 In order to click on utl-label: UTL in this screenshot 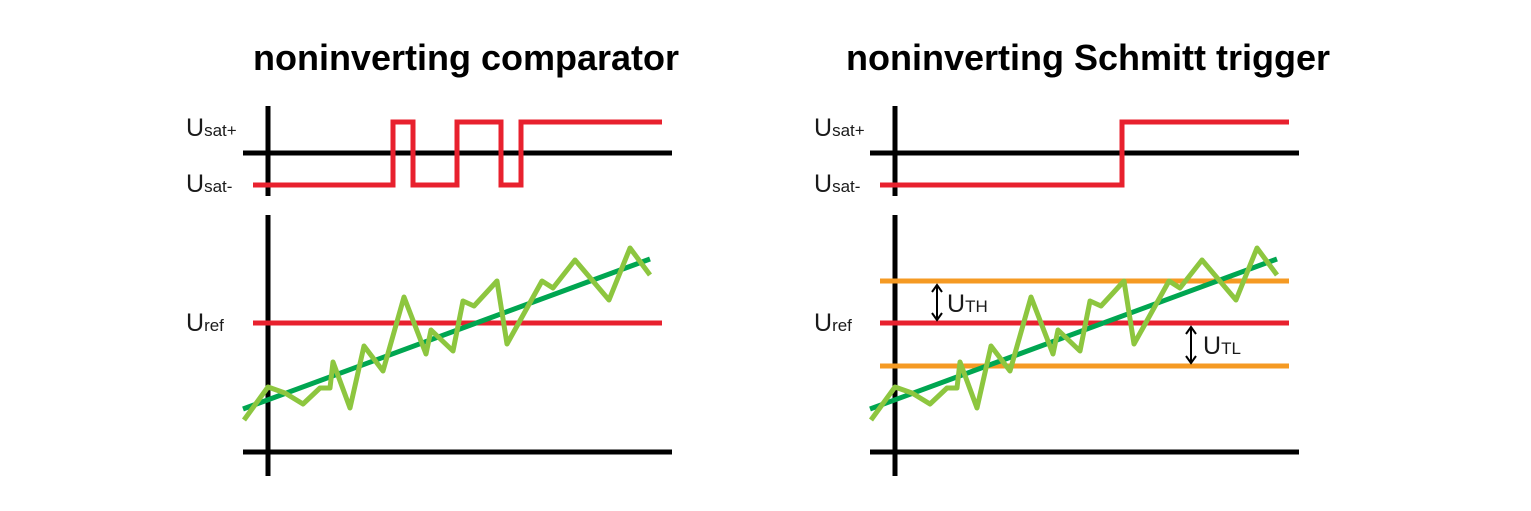, I will do `click(1222, 346)`.